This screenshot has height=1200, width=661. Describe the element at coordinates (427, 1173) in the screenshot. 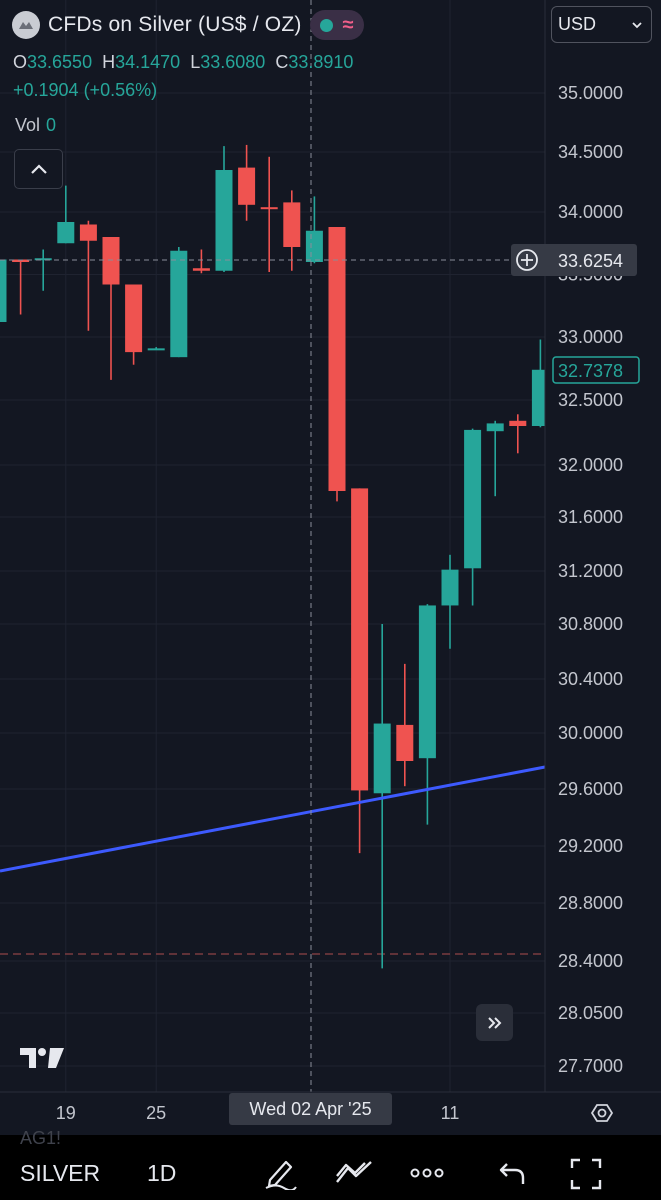

I see `more-icon` at that location.